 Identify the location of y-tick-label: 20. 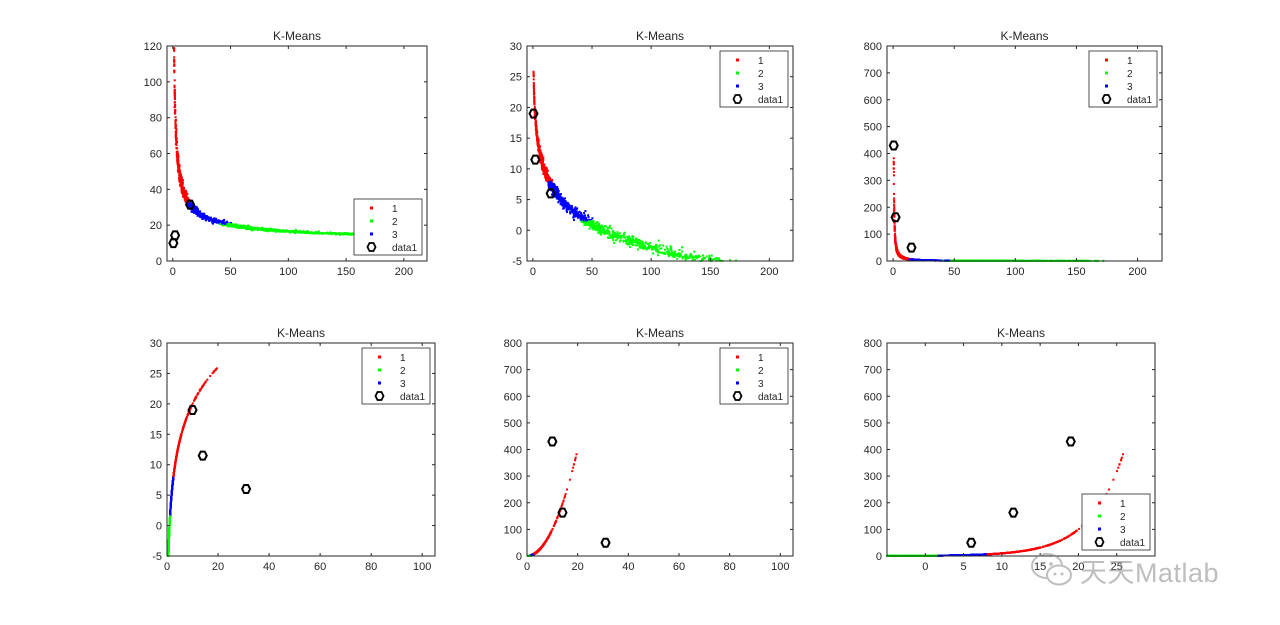
(156, 226).